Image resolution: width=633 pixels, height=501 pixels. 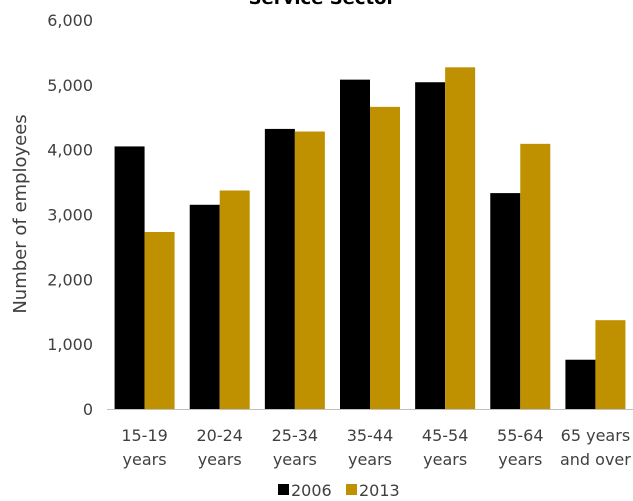 I want to click on x-category-label: 35-44, so click(x=370, y=435).